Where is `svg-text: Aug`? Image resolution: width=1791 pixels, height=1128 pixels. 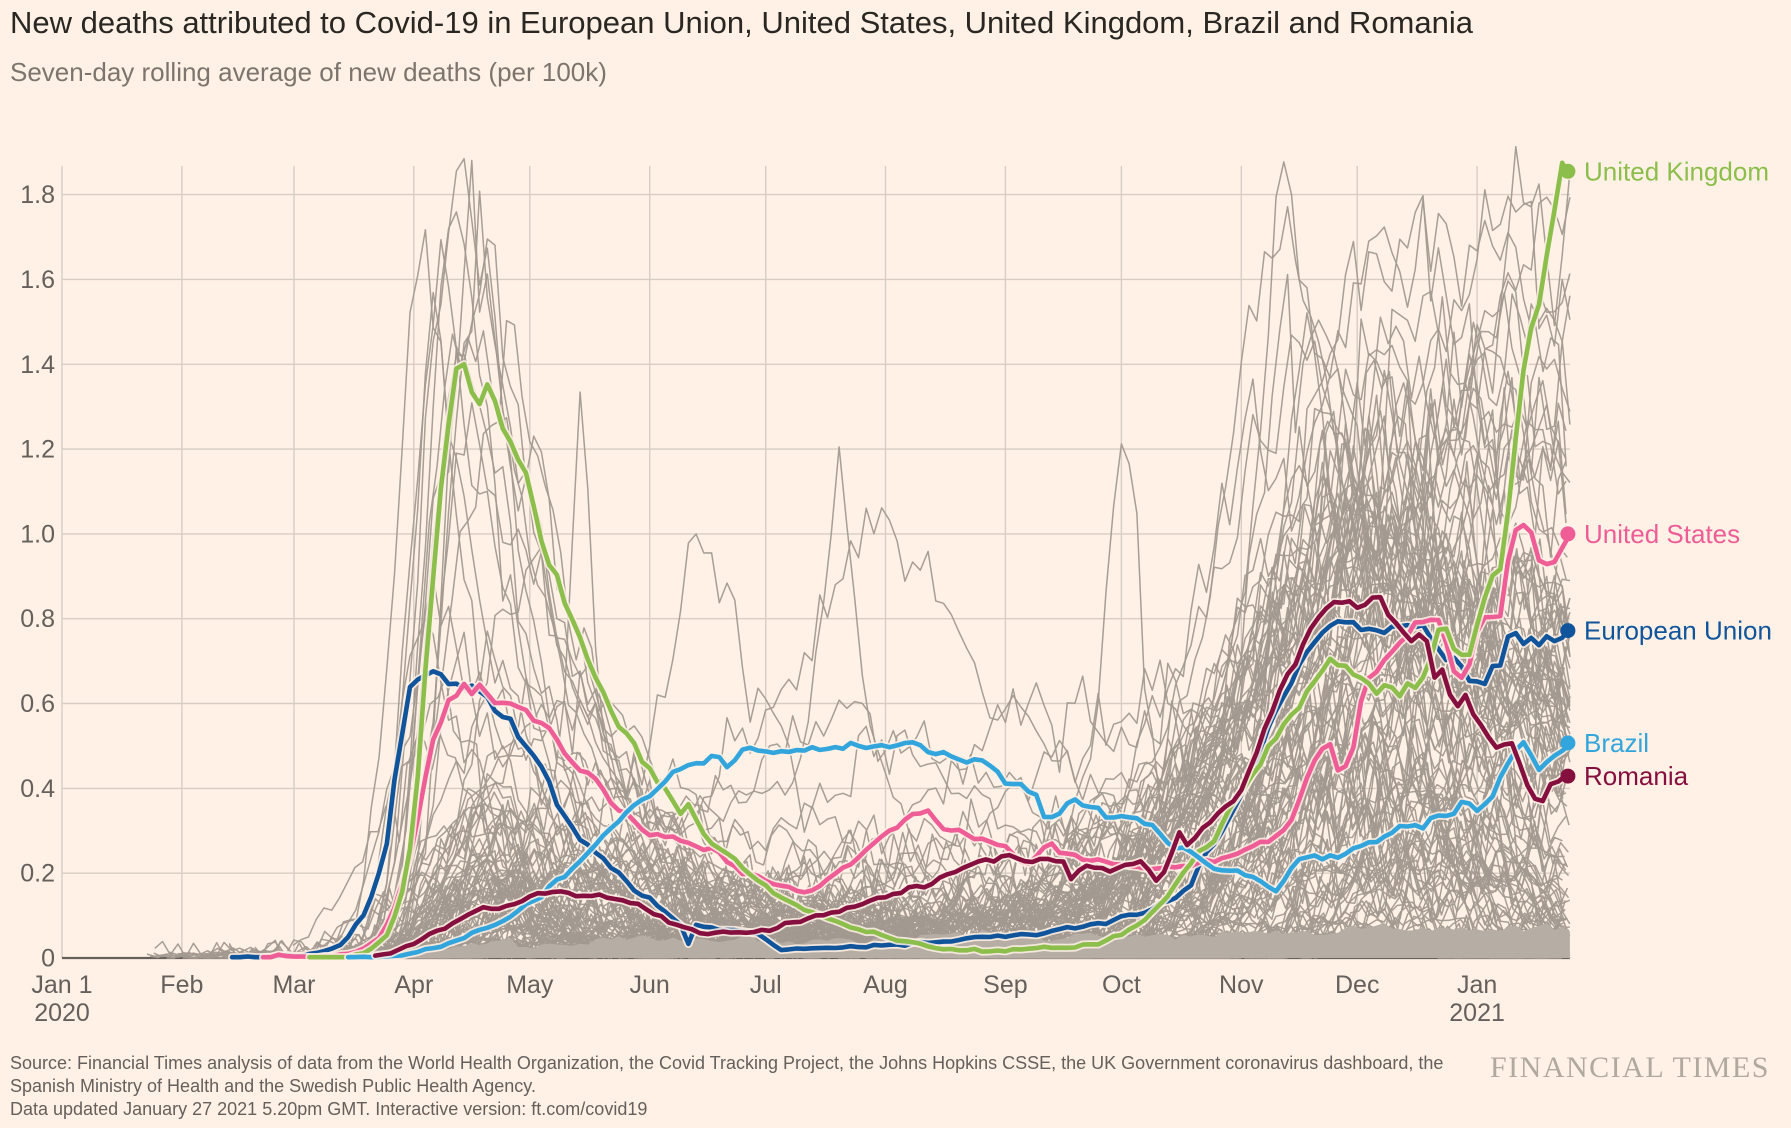
svg-text: Aug is located at coordinates (885, 985).